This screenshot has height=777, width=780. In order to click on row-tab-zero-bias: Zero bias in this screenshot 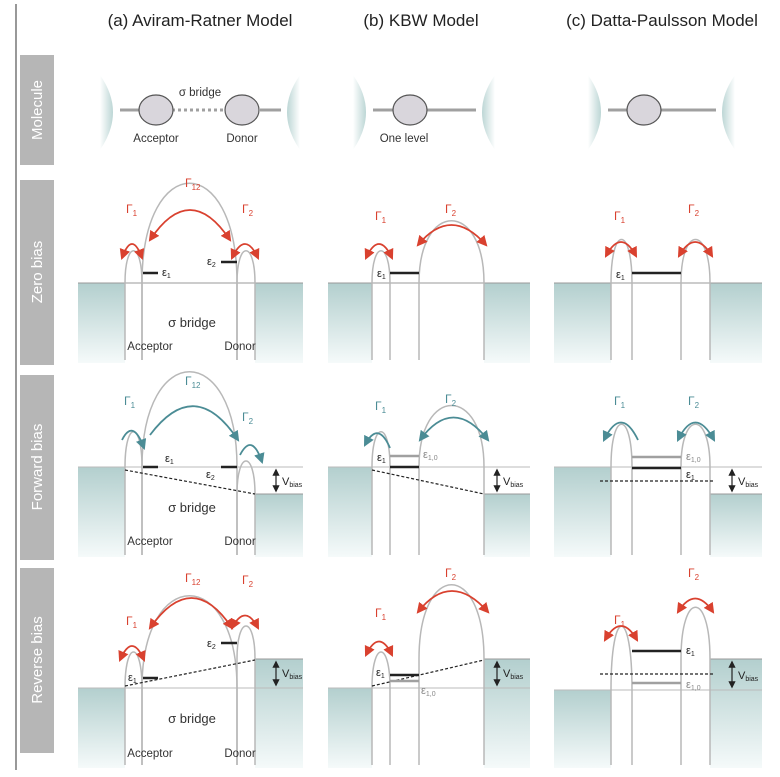, I will do `click(37, 272)`.